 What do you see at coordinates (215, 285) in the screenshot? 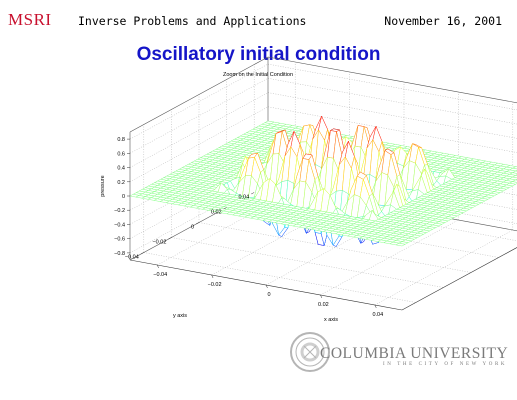
I see `x-tick-label: −0.02` at bounding box center [215, 285].